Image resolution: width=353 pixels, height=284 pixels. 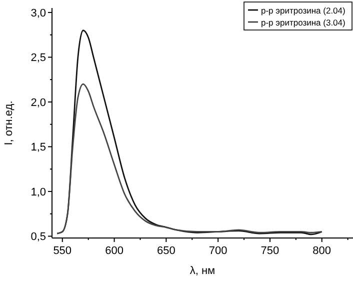 What do you see at coordinates (38, 237) in the screenshot?
I see `y-tick-label: 0,5` at bounding box center [38, 237].